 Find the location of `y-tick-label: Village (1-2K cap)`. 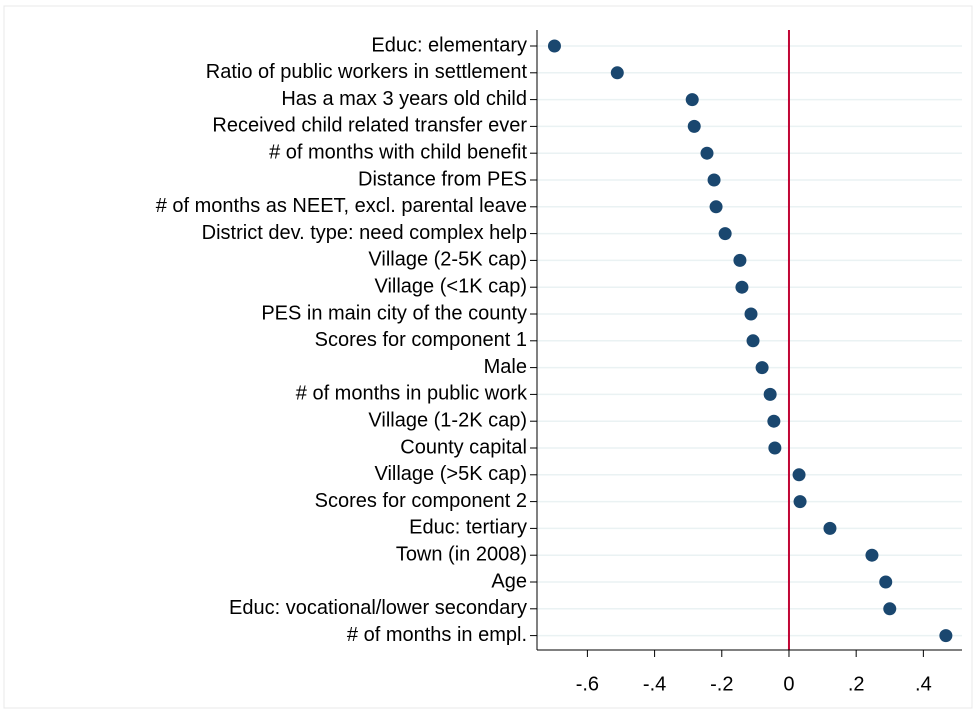

y-tick-label: Village (1-2K cap) is located at coordinates (447, 420).